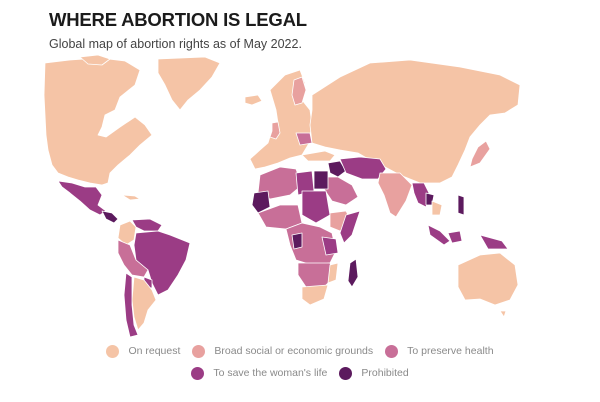 The height and width of the screenshot is (402, 600). What do you see at coordinates (275, 130) in the screenshot?
I see `region-uk` at bounding box center [275, 130].